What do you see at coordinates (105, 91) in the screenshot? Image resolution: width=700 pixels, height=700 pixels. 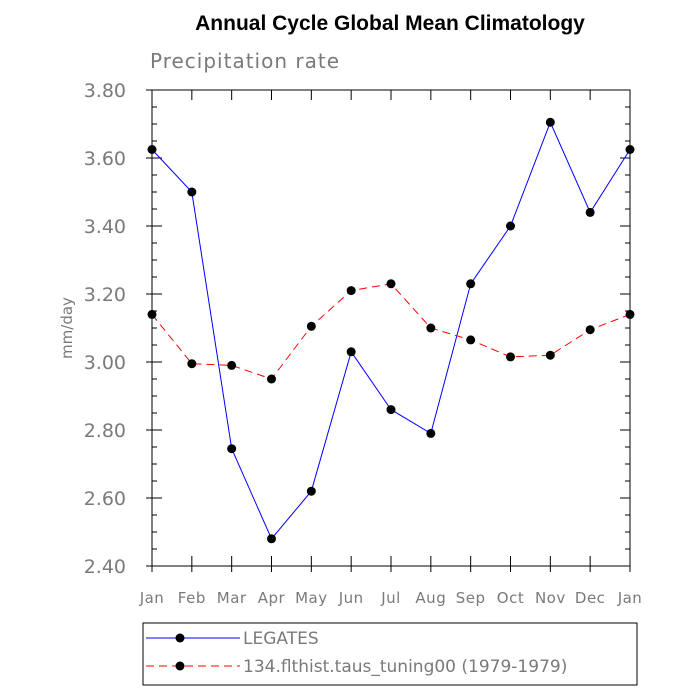 I see `y-tick-label: 3.80` at bounding box center [105, 91].